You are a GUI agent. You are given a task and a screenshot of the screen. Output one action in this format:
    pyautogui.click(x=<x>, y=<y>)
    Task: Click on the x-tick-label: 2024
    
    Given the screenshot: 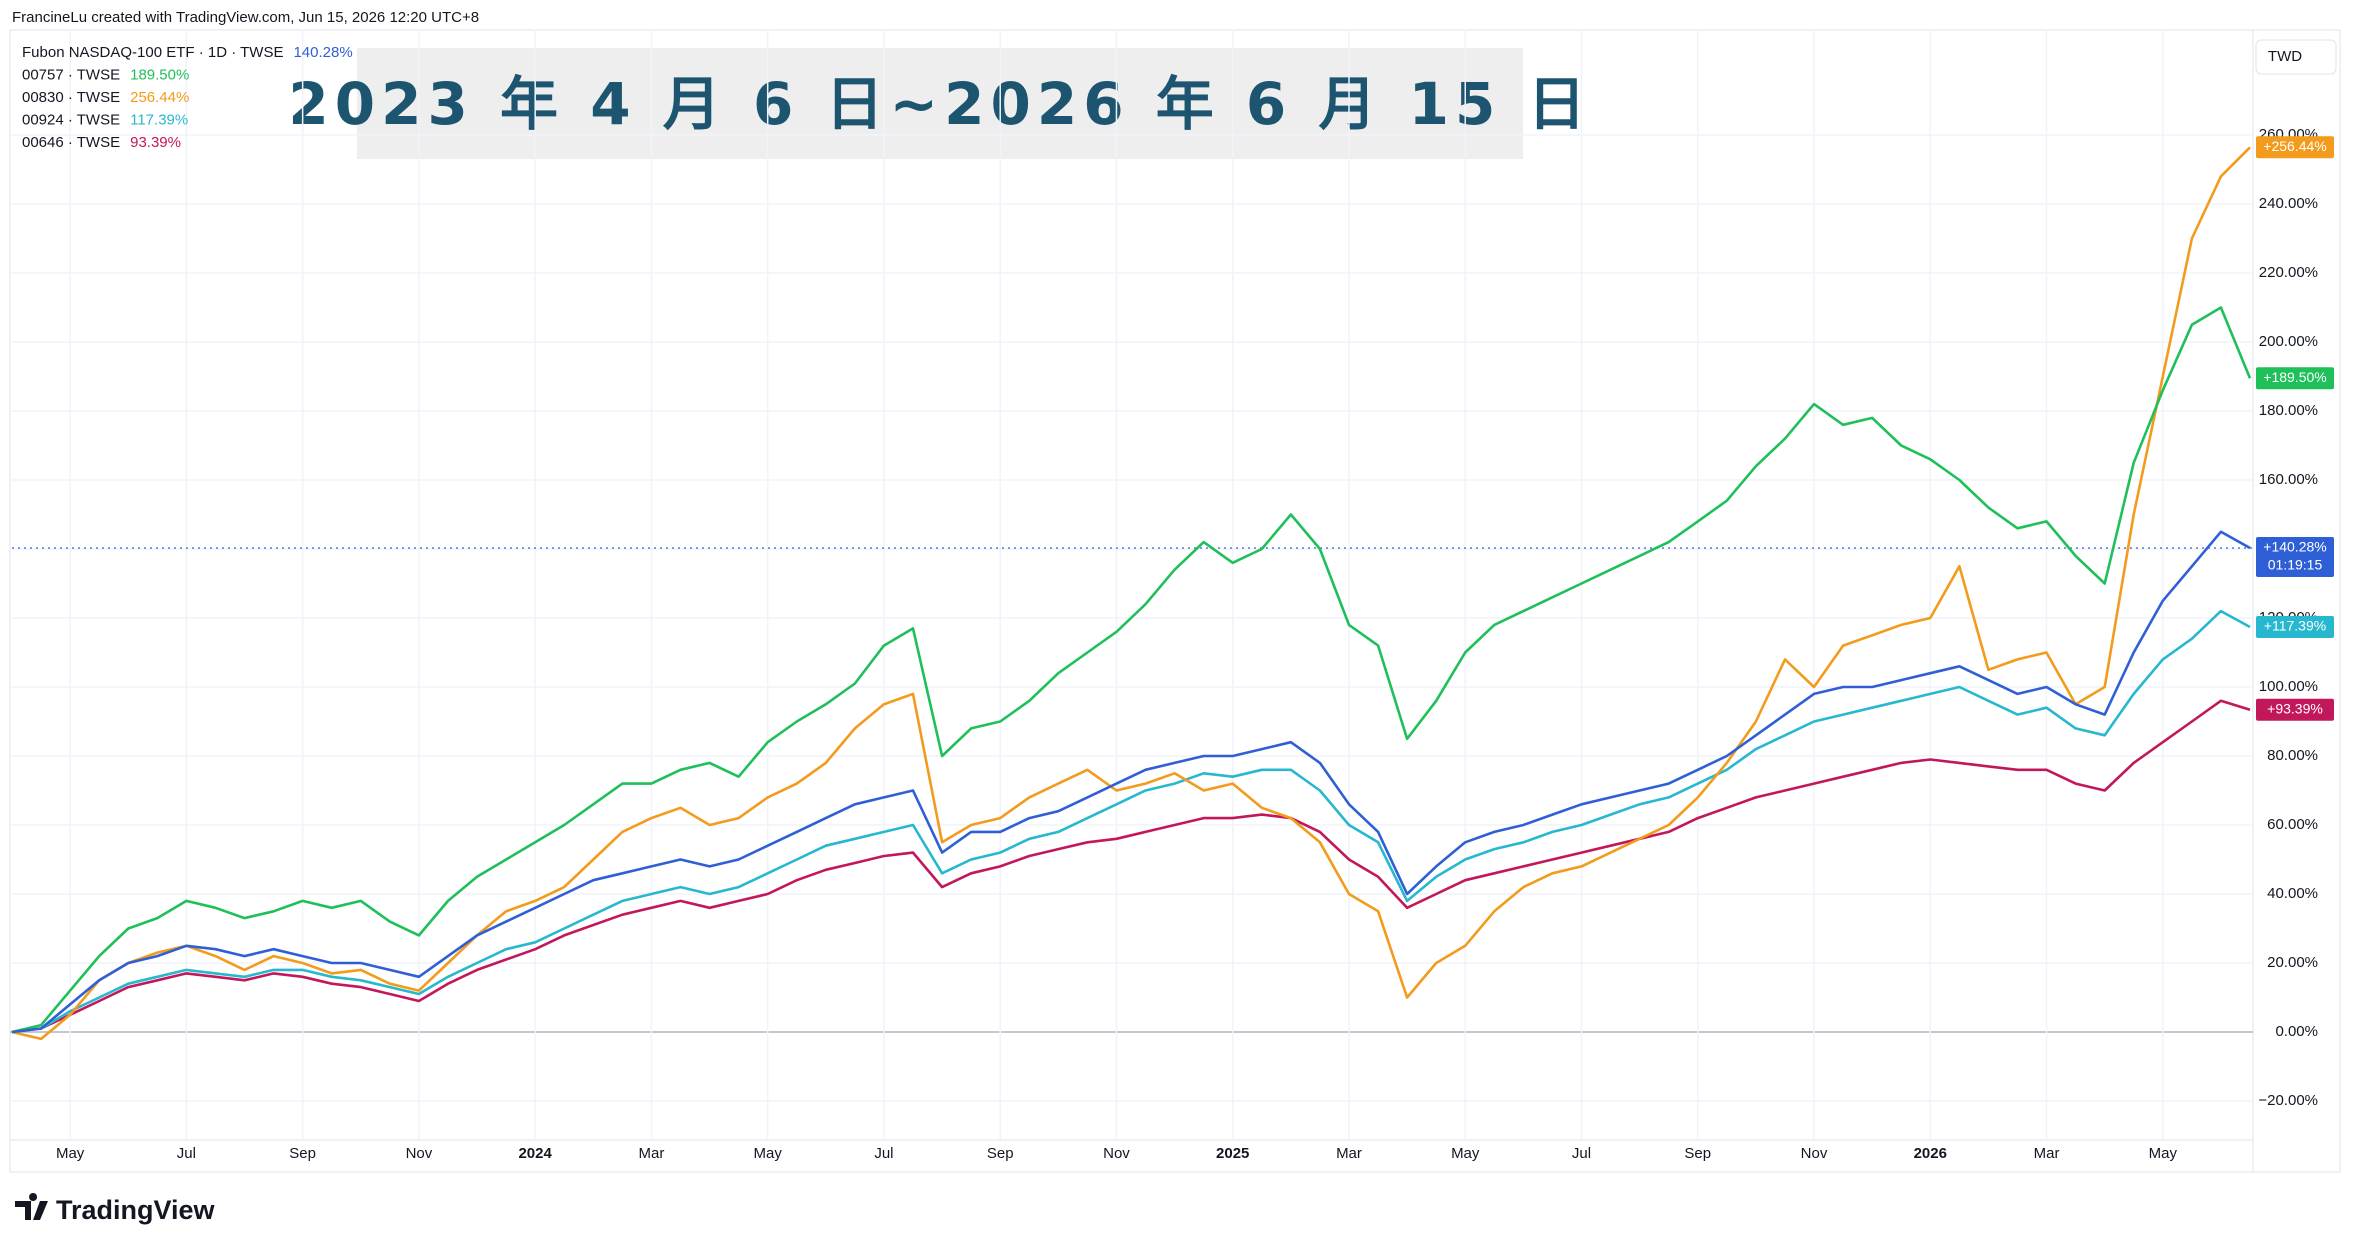 What is the action you would take?
    pyautogui.click(x=535, y=1153)
    